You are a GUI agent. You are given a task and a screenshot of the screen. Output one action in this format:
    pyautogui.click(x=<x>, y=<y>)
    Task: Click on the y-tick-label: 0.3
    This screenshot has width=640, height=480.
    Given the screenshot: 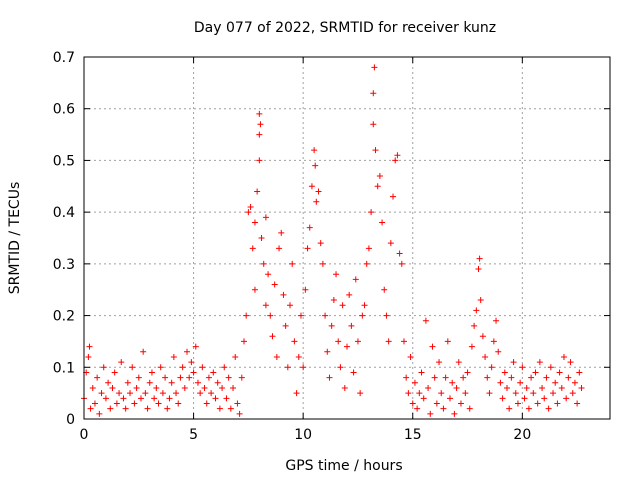 What is the action you would take?
    pyautogui.click(x=64, y=265)
    